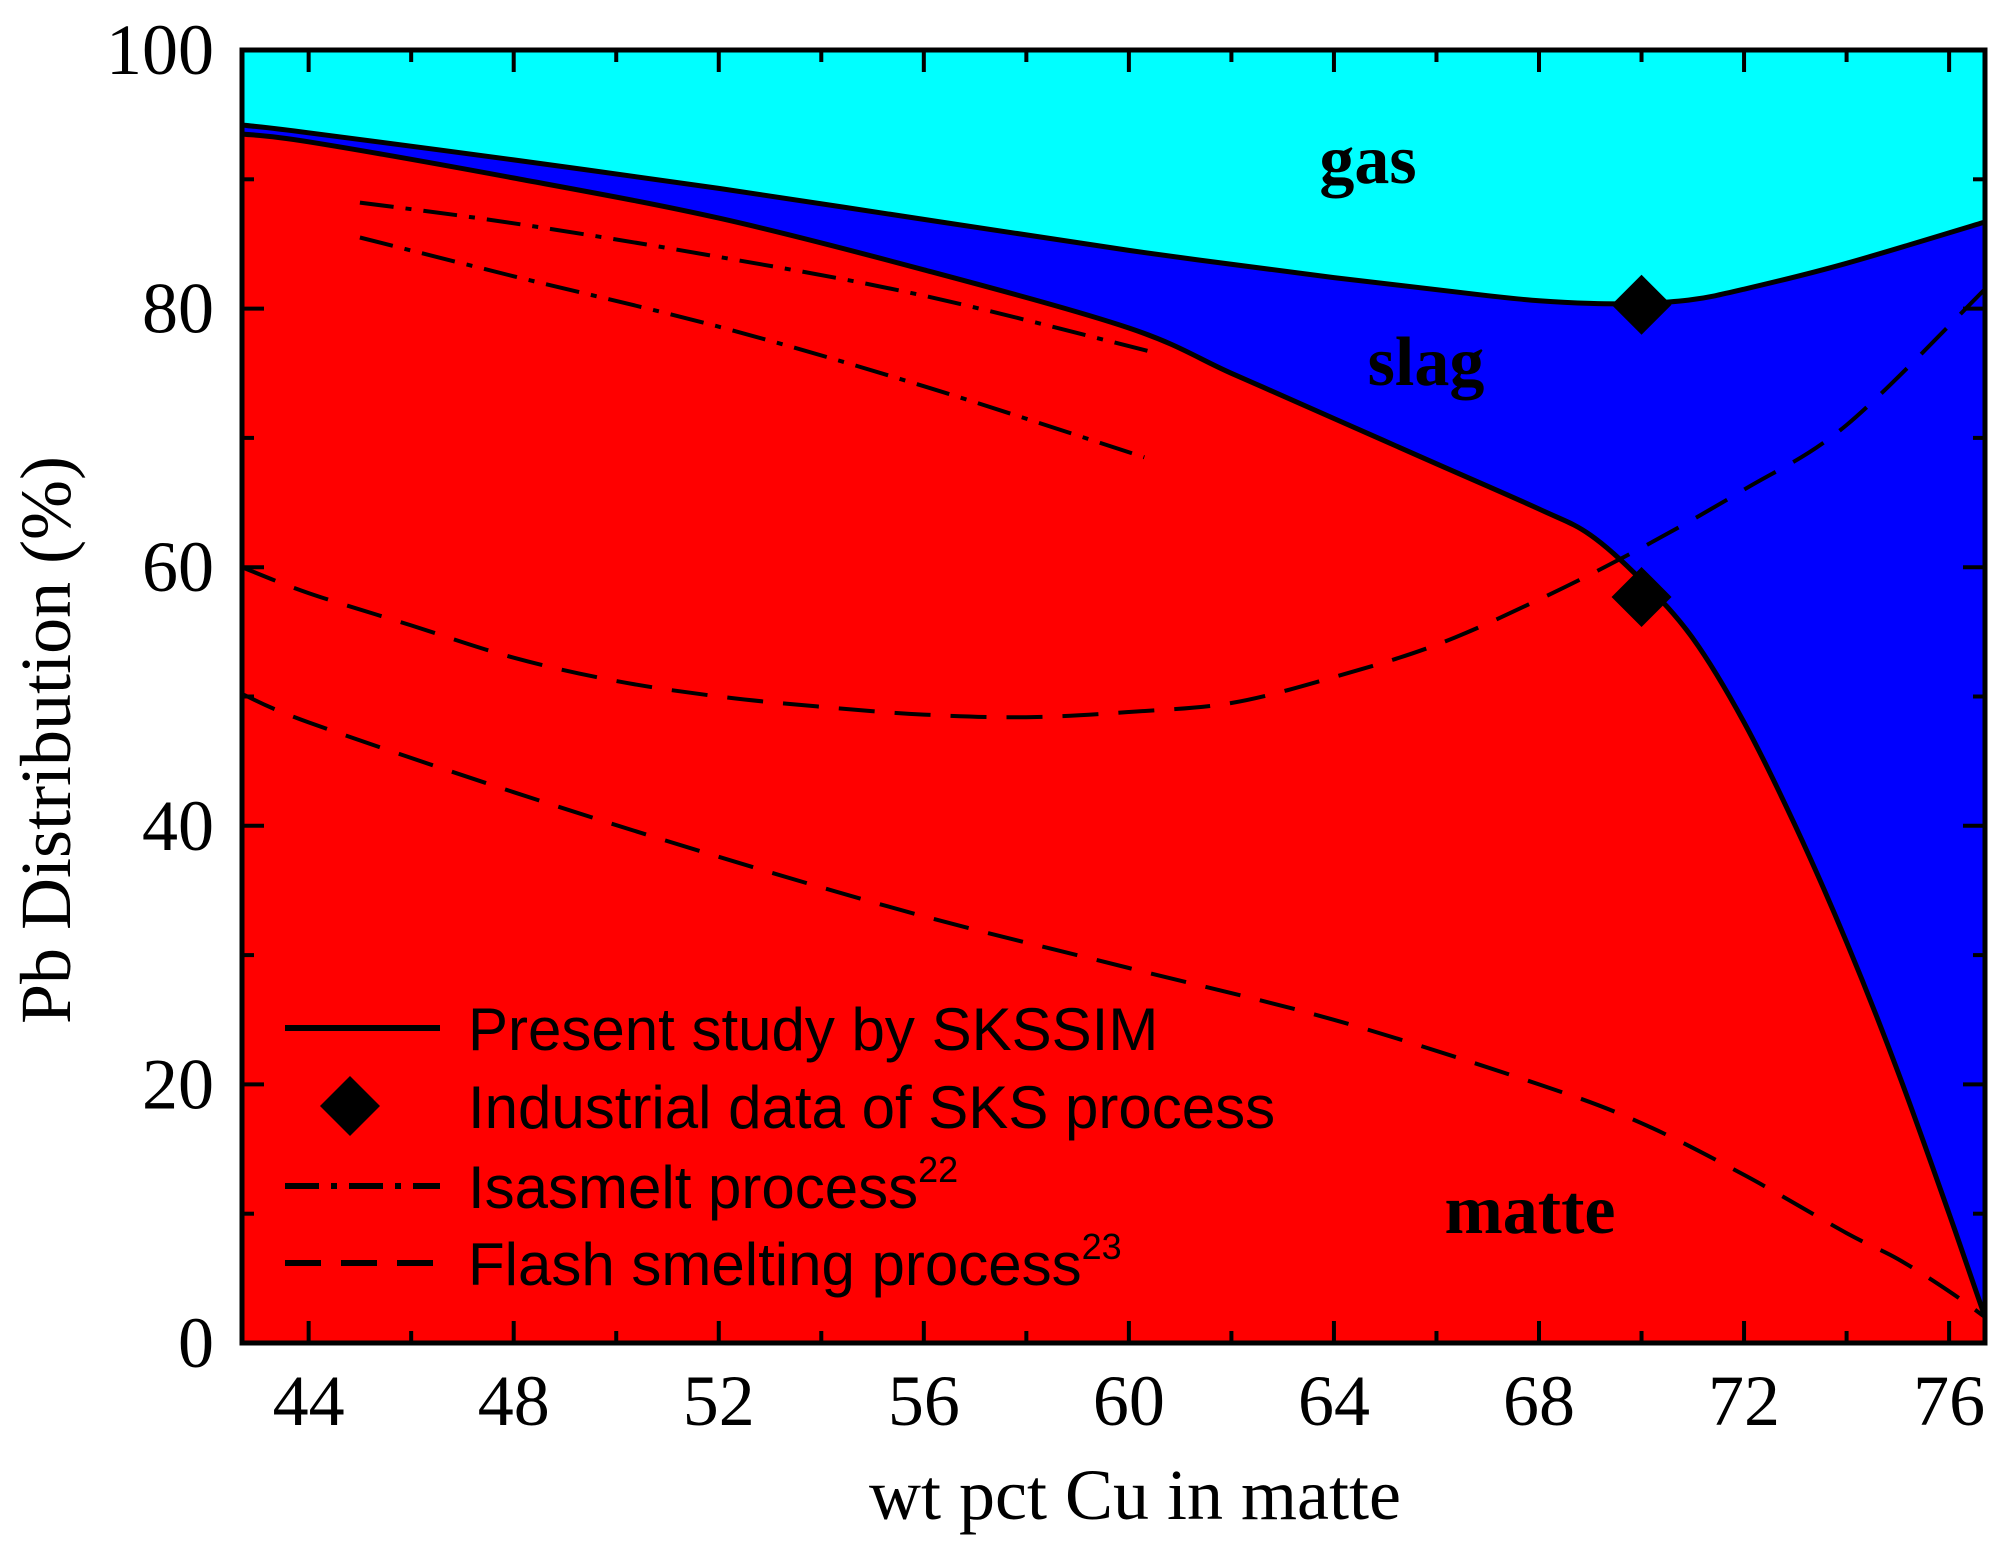 The height and width of the screenshot is (1550, 2000). What do you see at coordinates (1102, 1246) in the screenshot?
I see `legend-ref-flash: 23` at bounding box center [1102, 1246].